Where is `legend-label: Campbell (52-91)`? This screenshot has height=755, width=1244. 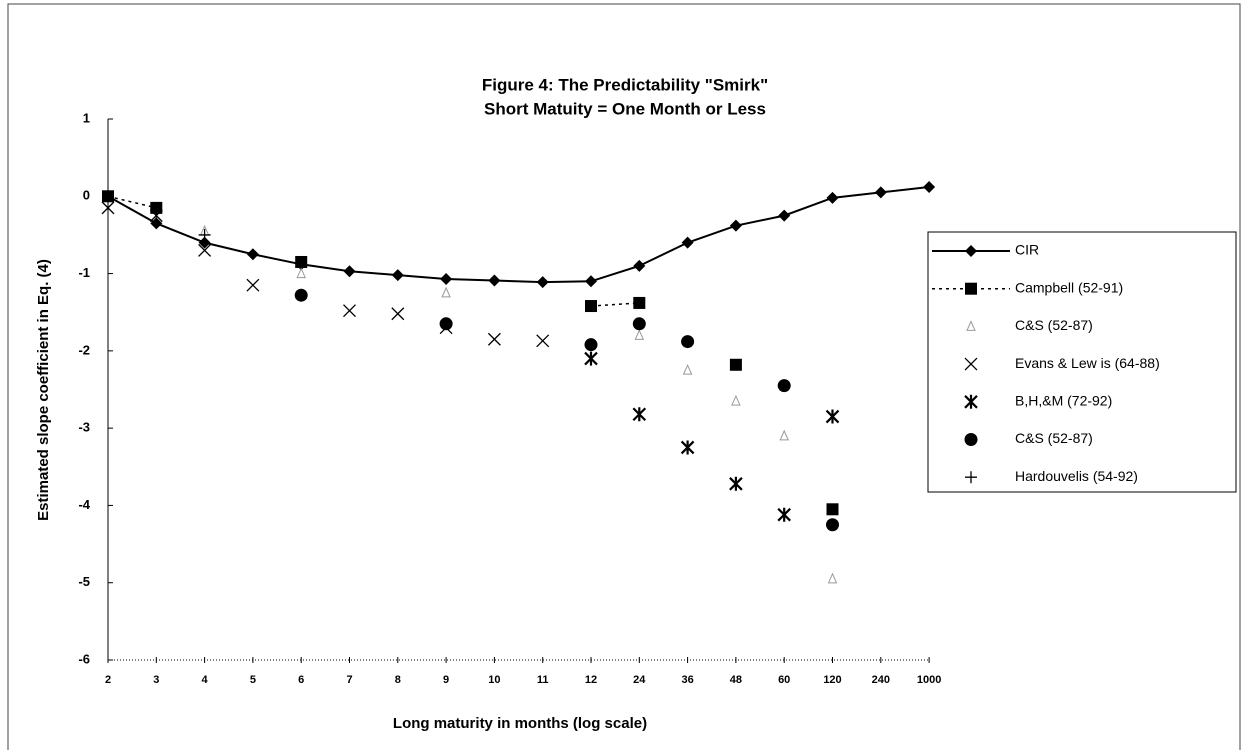 legend-label: Campbell (52-91) is located at coordinates (1069, 287).